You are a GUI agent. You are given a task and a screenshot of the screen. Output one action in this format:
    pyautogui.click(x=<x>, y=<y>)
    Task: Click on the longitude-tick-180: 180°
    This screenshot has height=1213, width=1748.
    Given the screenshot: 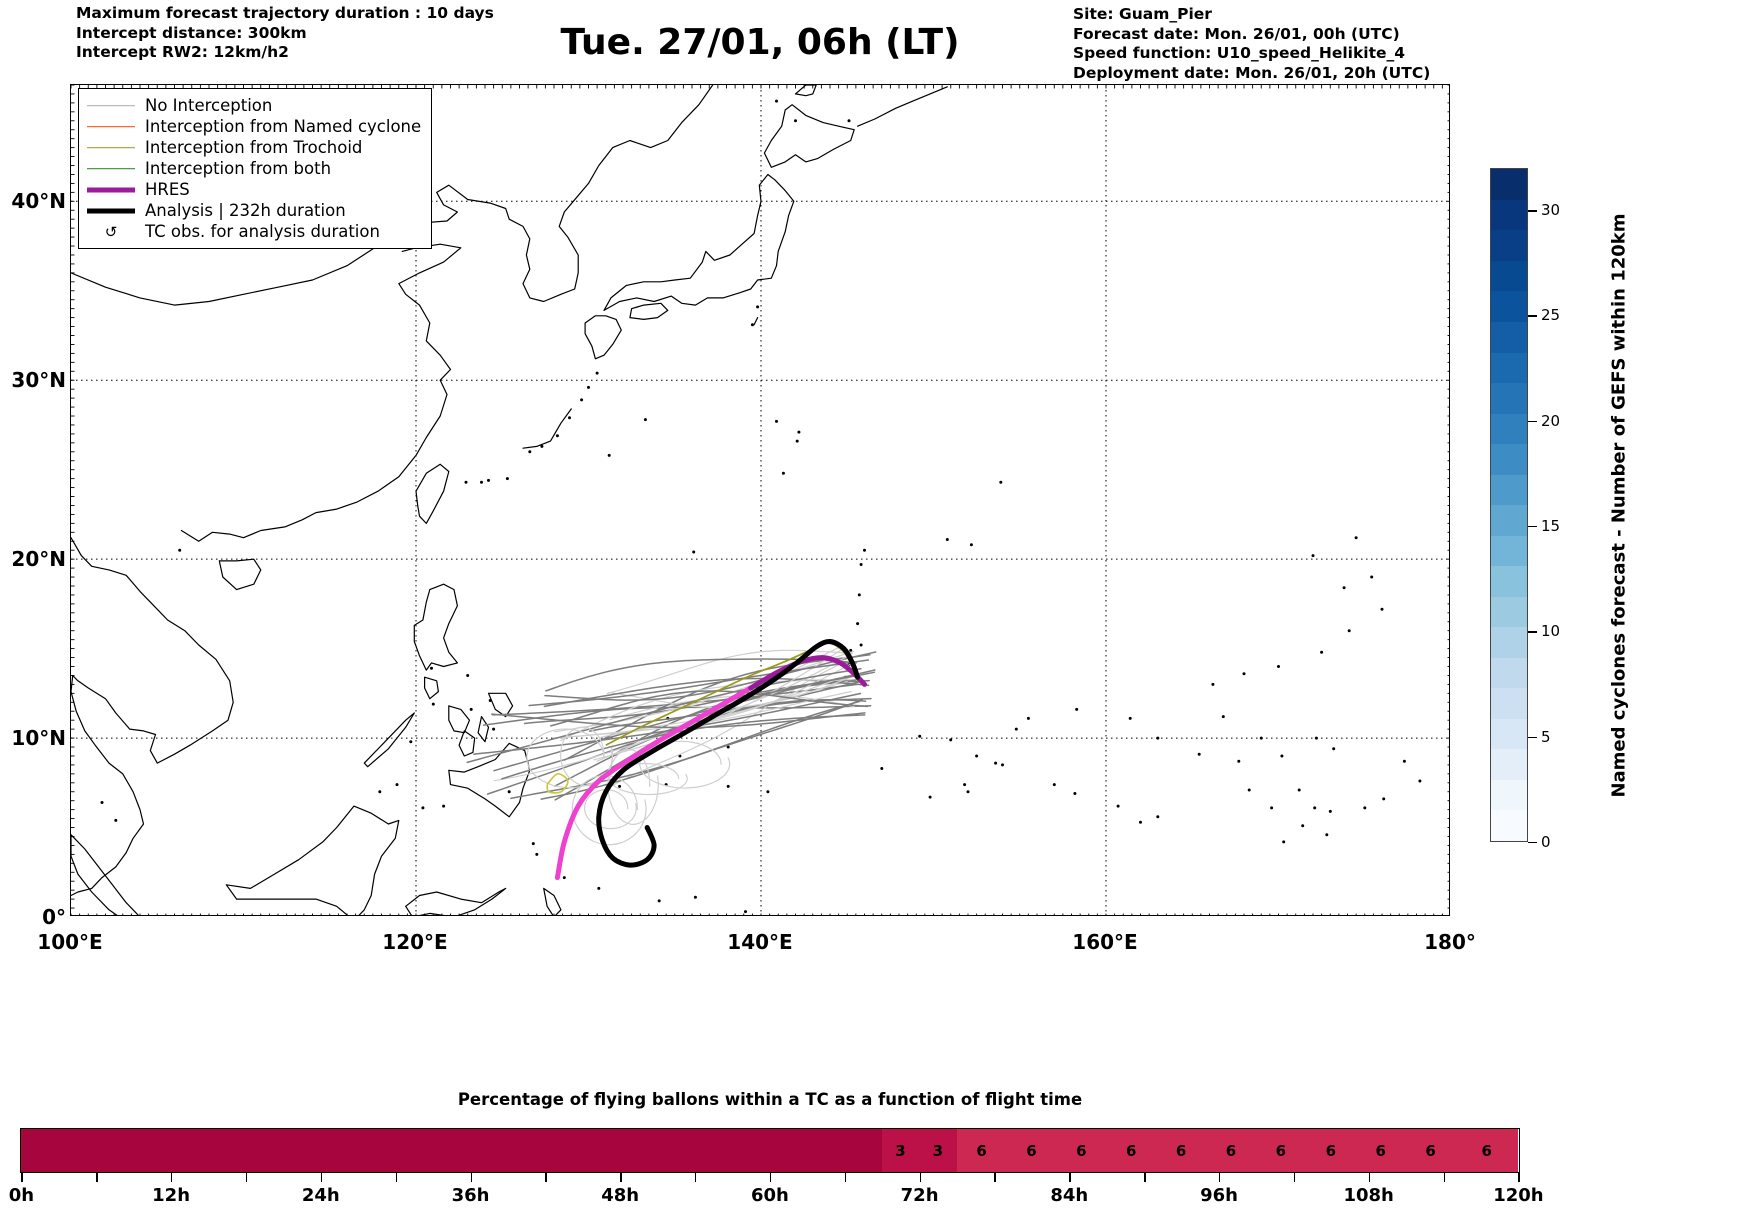 What is the action you would take?
    pyautogui.click(x=1450, y=942)
    